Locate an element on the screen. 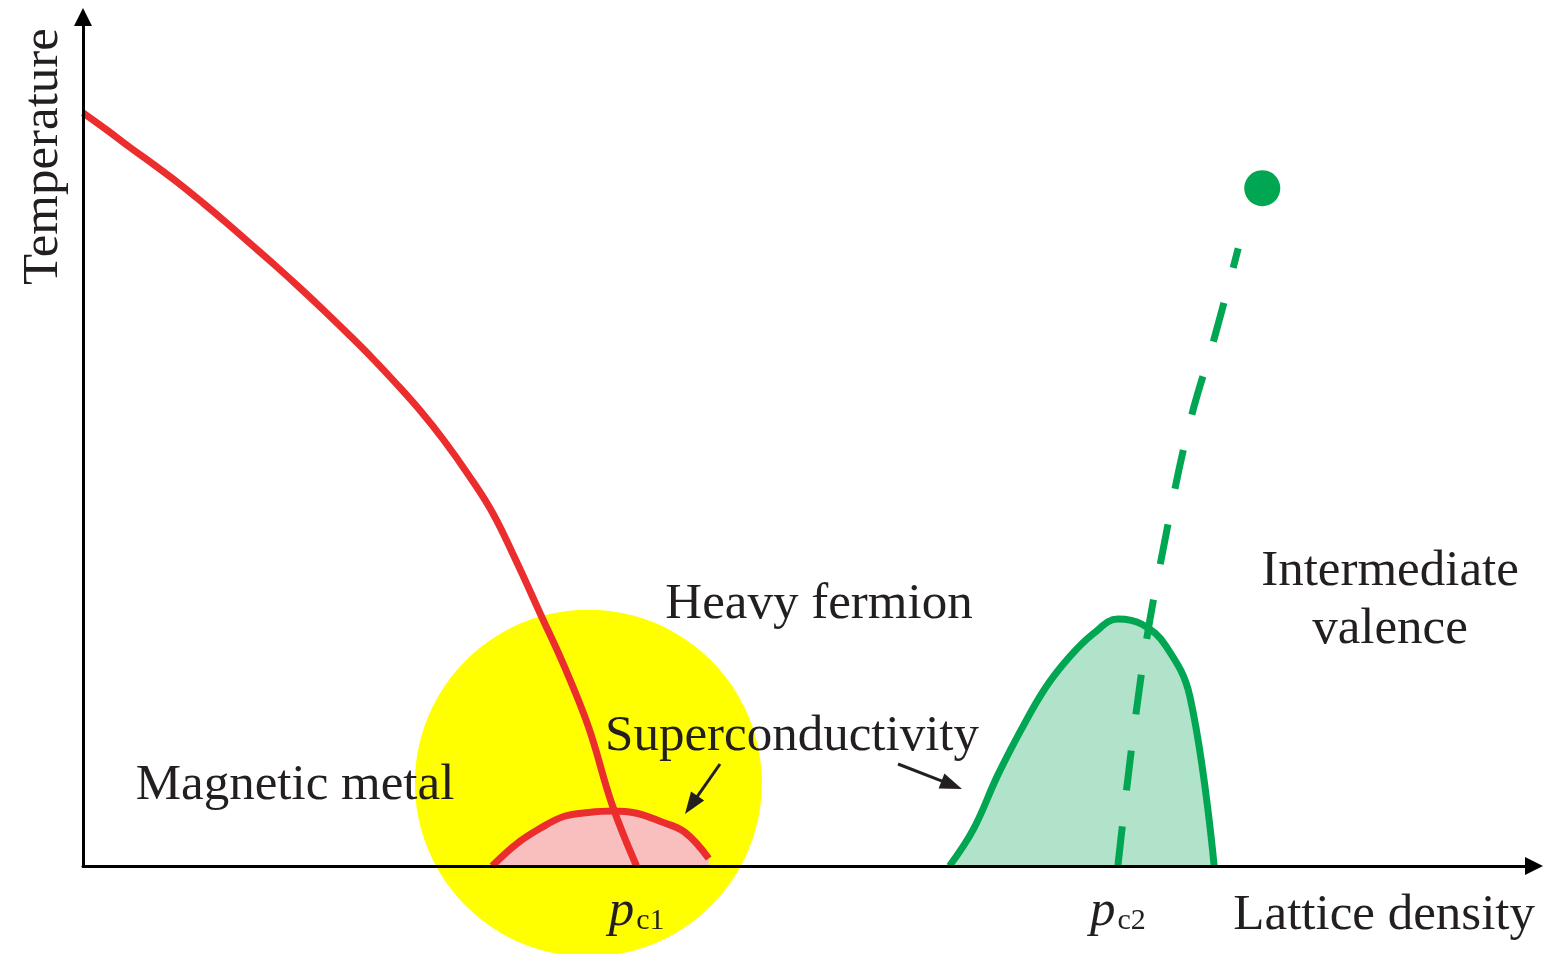 The image size is (1547, 954). x-tick-label: pc1 is located at coordinates (635, 907).